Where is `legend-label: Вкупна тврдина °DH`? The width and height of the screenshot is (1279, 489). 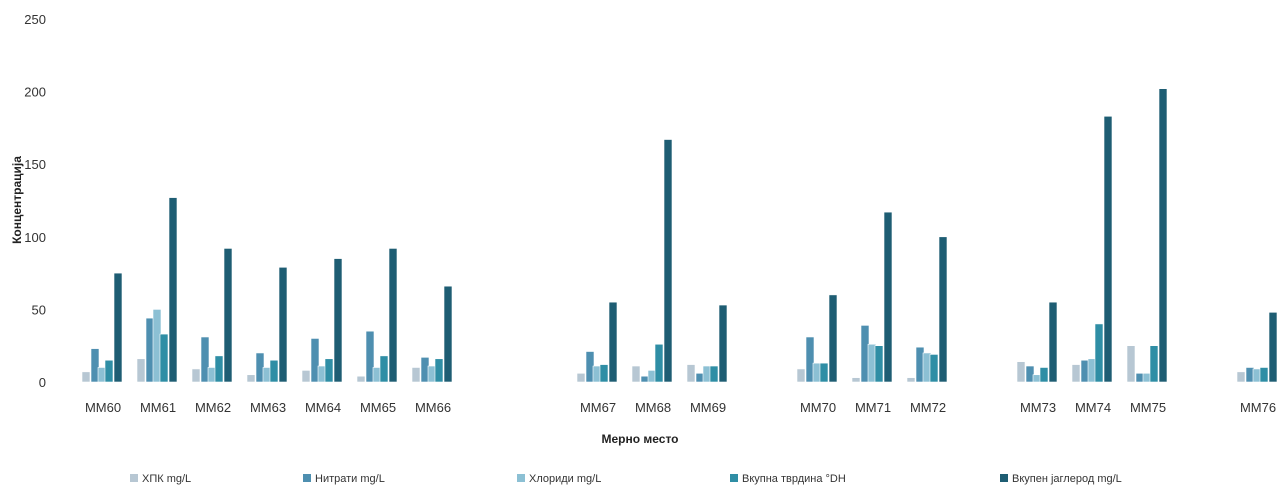
legend-label: Вкупна тврдина °DH is located at coordinates (794, 479).